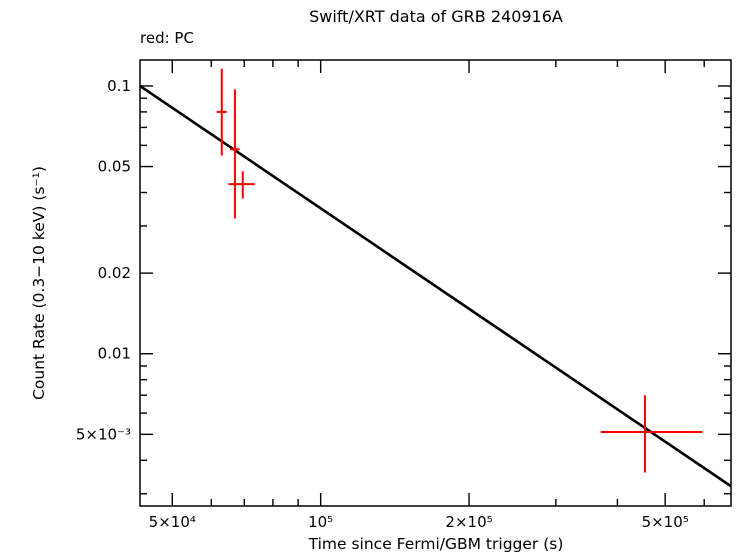 This screenshot has width=746, height=558. What do you see at coordinates (436, 16) in the screenshot?
I see `chart-title: Swift/XRT data of GRB 240916A` at bounding box center [436, 16].